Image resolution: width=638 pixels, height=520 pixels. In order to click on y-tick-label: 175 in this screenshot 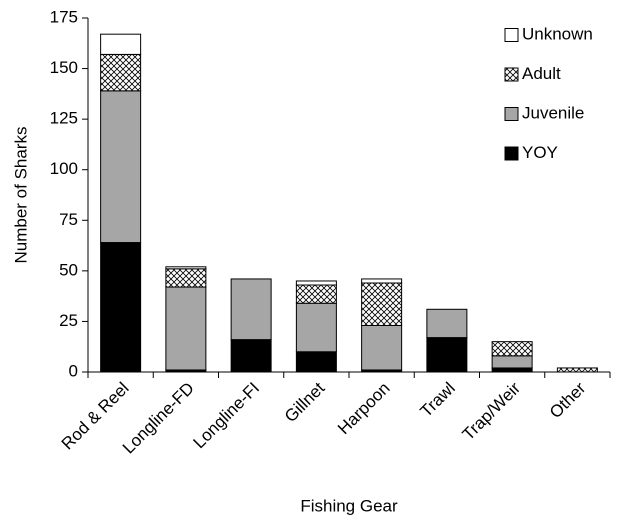, I will do `click(64, 16)`.